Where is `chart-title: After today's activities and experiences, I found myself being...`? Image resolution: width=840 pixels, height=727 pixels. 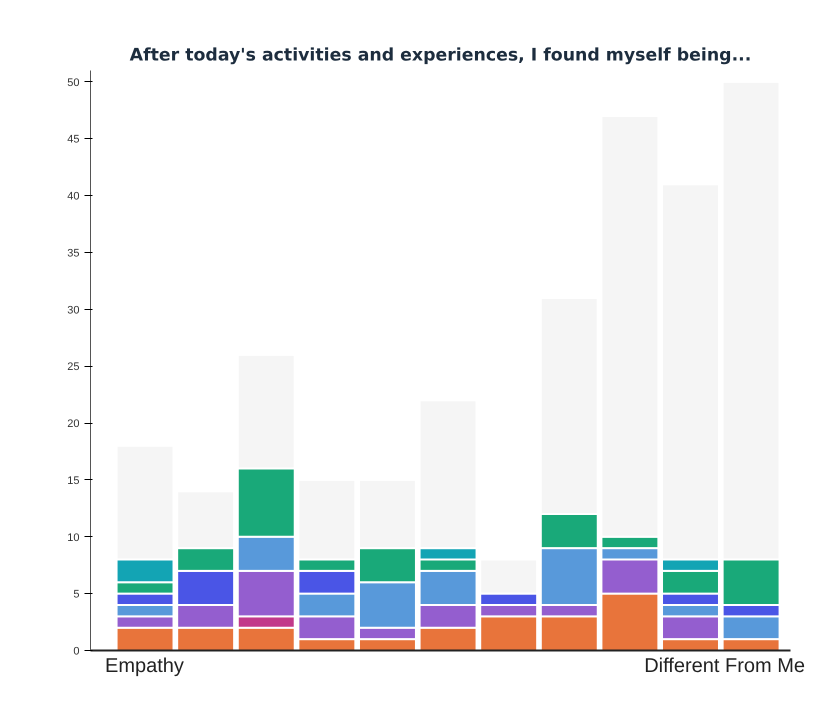 chart-title: After today's activities and experiences, I found myself being... is located at coordinates (441, 56).